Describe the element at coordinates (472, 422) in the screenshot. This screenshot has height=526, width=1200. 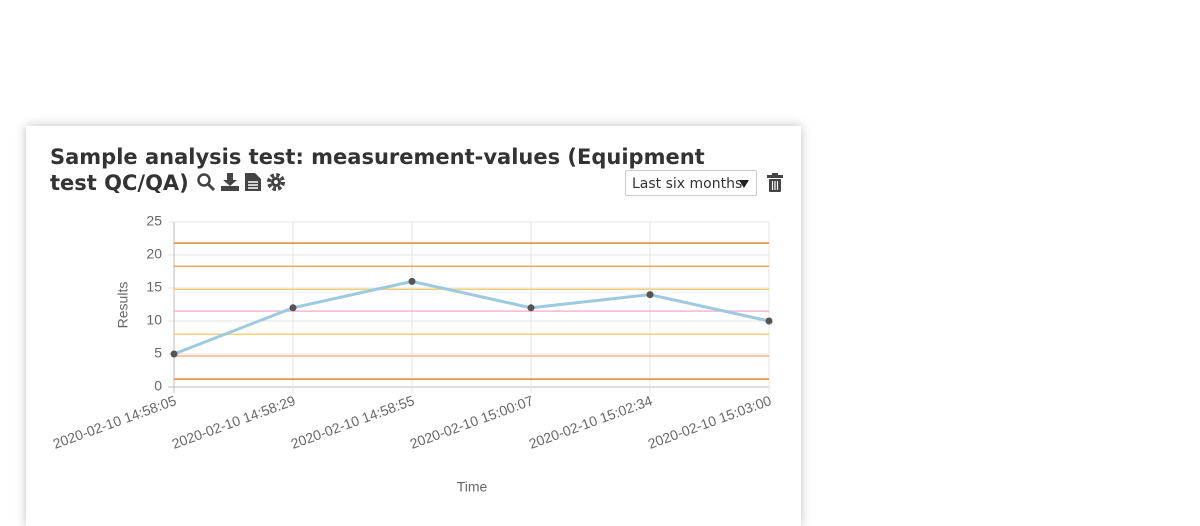
I see `x-tick-label: 2020-02-10 15:00:07` at that location.